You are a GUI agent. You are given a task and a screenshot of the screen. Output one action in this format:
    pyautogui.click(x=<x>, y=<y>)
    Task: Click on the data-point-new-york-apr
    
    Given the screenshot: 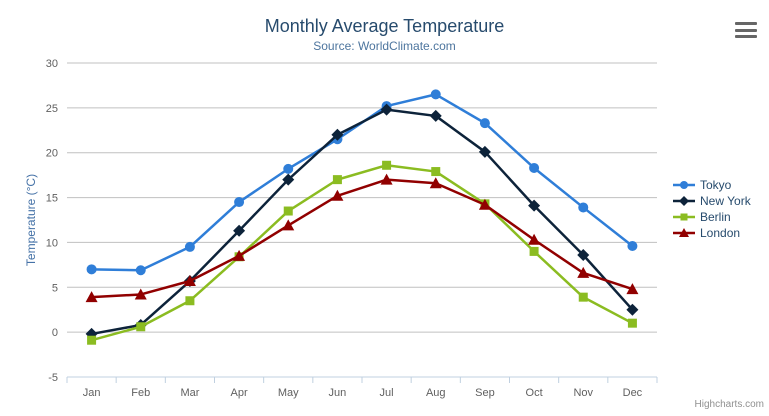 What is the action you would take?
    pyautogui.click(x=239, y=230)
    